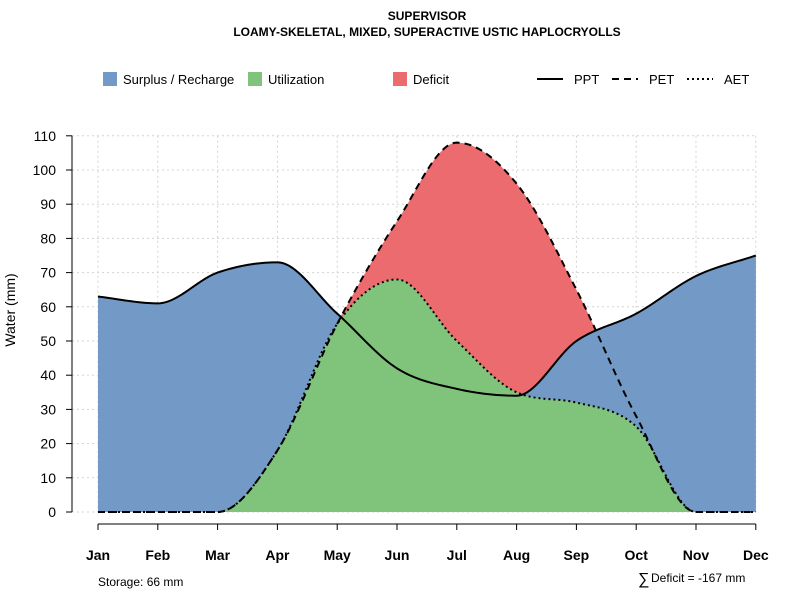 This screenshot has width=800, height=600. What do you see at coordinates (577, 555) in the screenshot?
I see `x-tick-label: Sep` at bounding box center [577, 555].